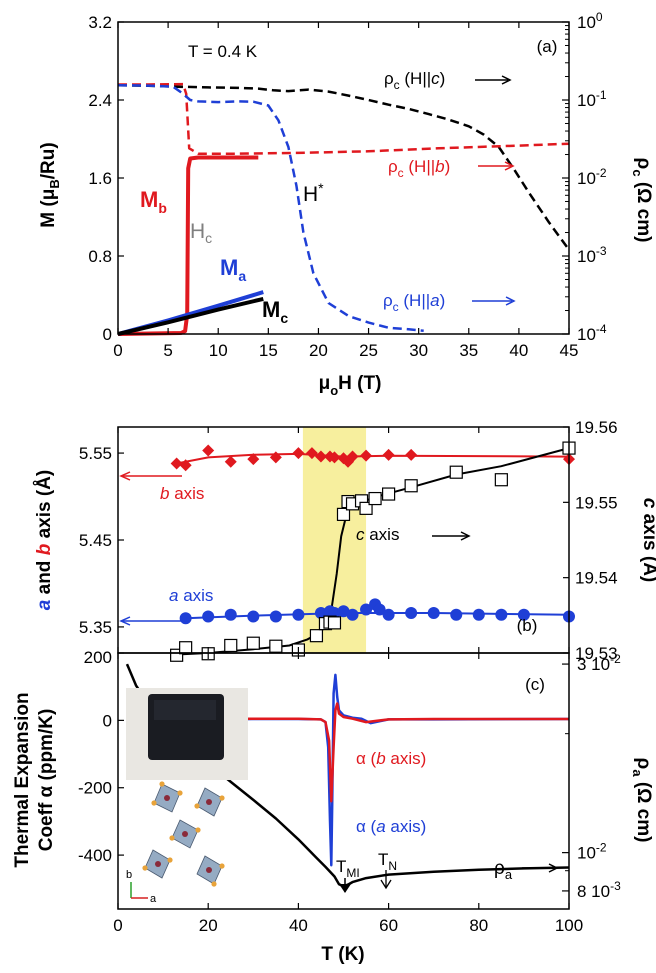 The height and width of the screenshot is (973, 656). I want to click on panel-b-y-left-label: a and b axis (Å), so click(44, 540).